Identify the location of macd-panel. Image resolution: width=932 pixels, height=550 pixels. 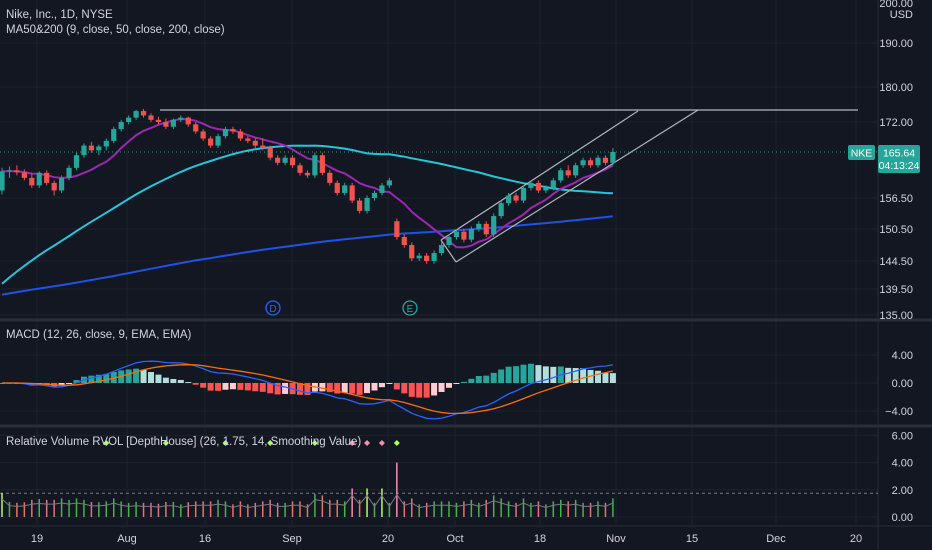
(308, 390).